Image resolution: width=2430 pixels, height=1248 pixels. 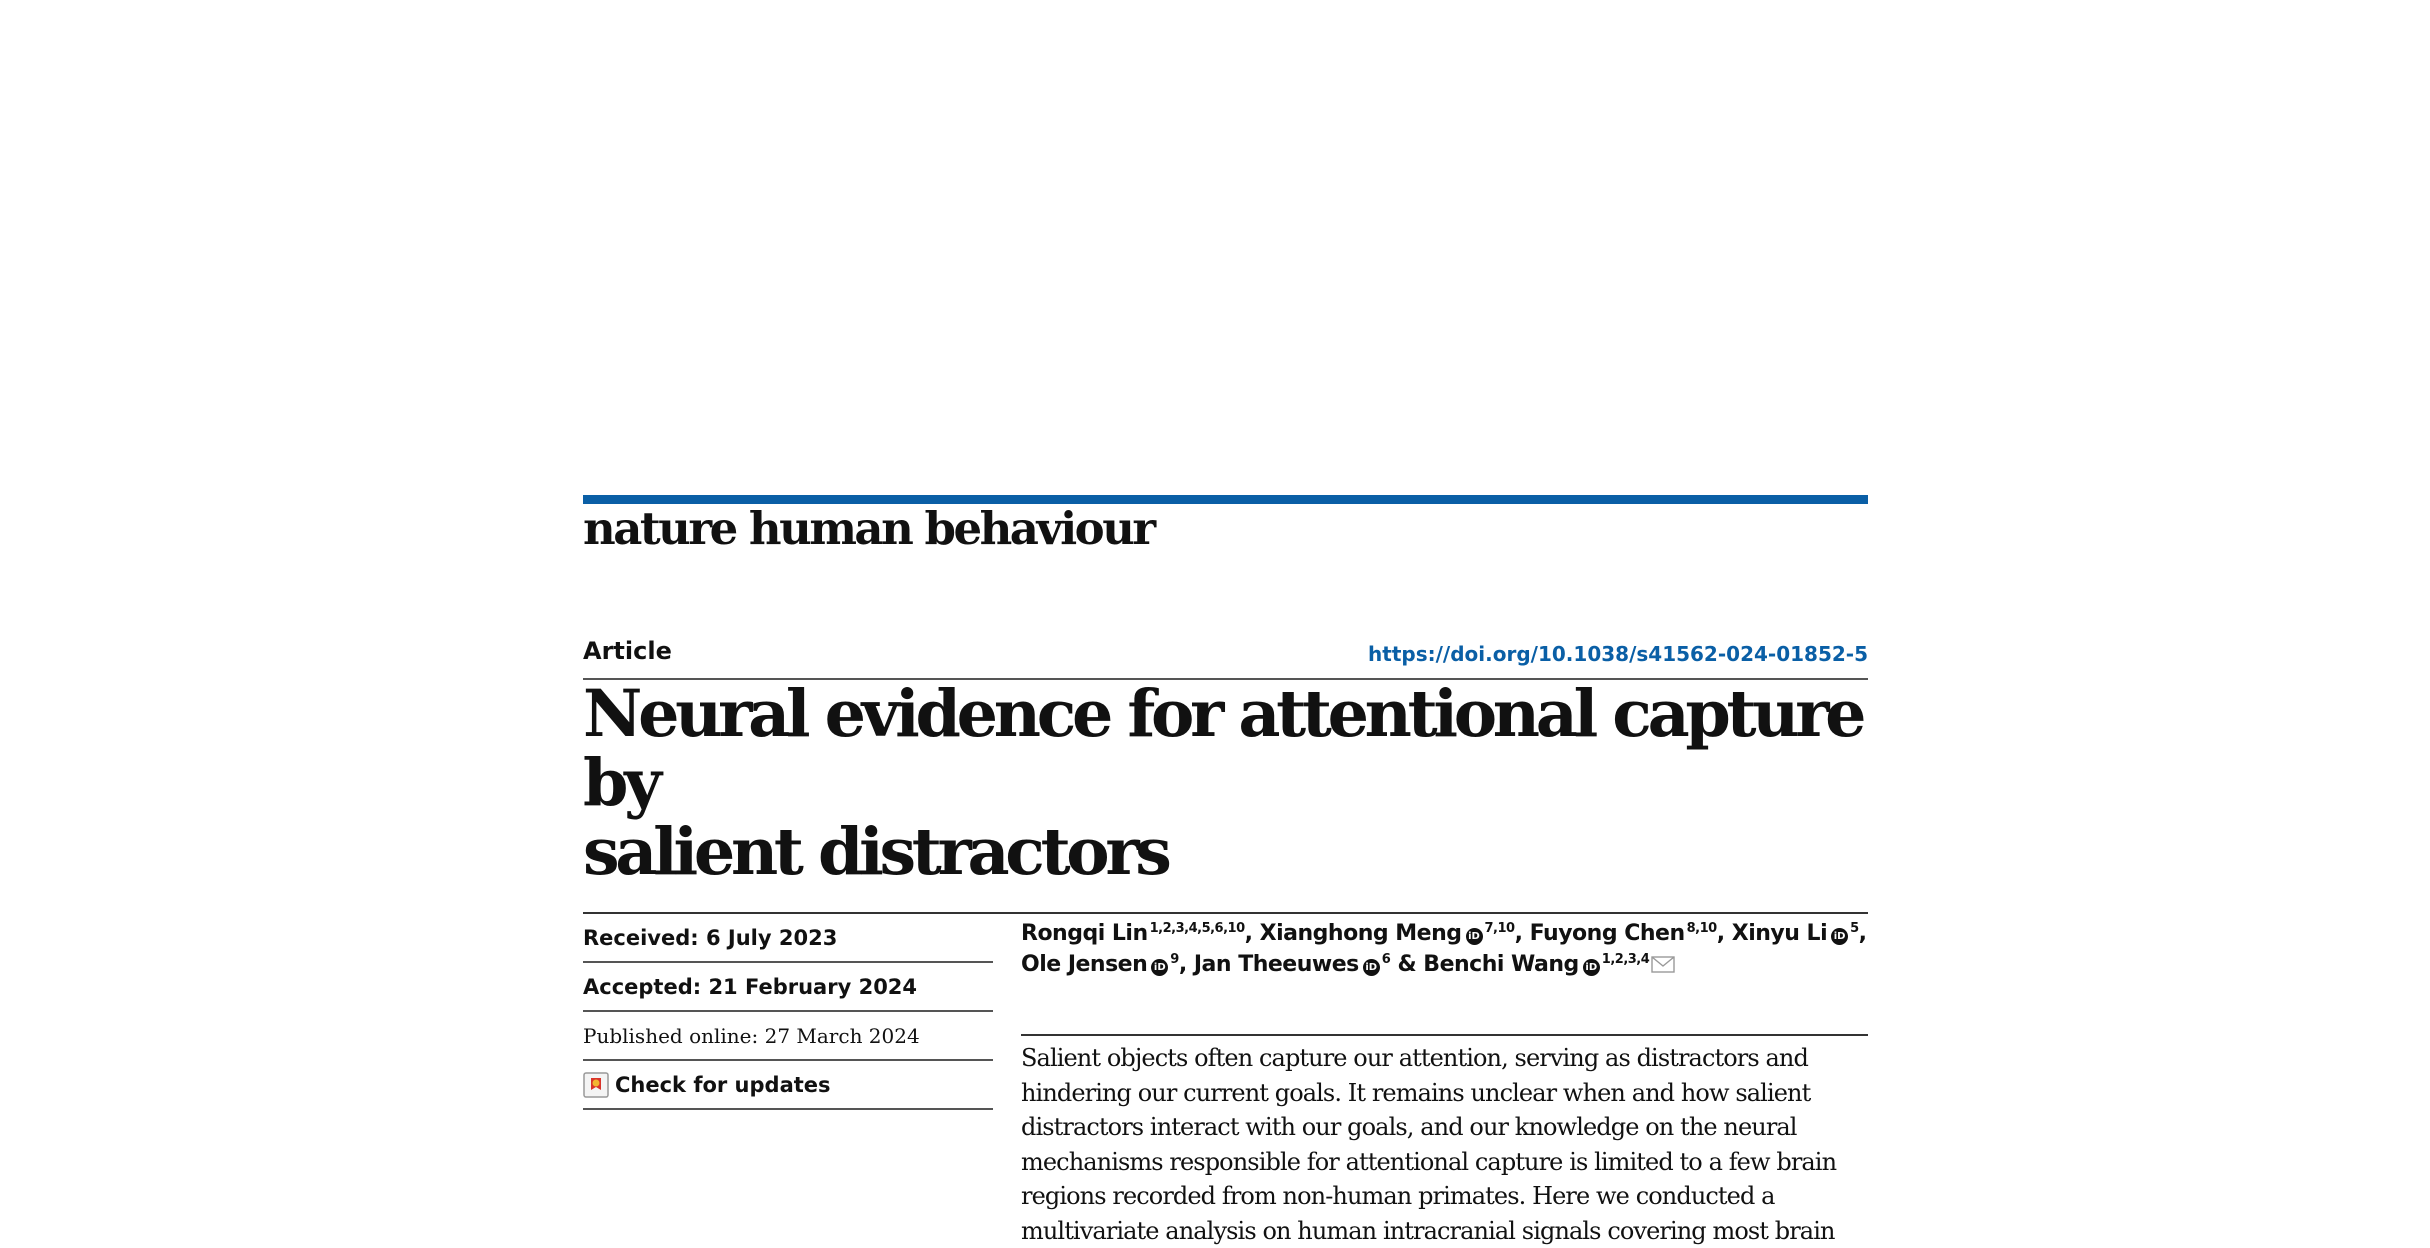 I want to click on author-name-text: Xinyu Li, so click(x=1779, y=933).